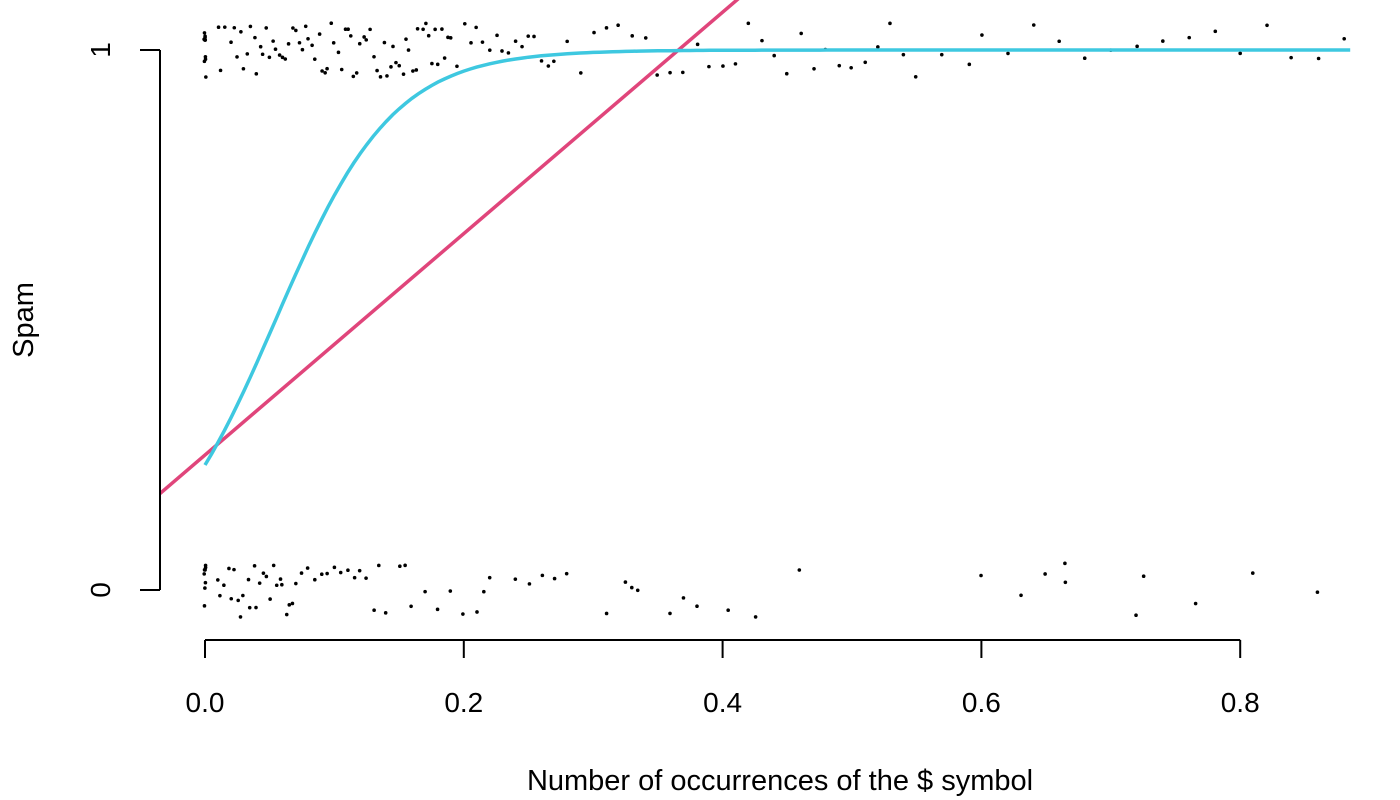  Describe the element at coordinates (981, 702) in the screenshot. I see `x-tick-label: 0.6` at that location.